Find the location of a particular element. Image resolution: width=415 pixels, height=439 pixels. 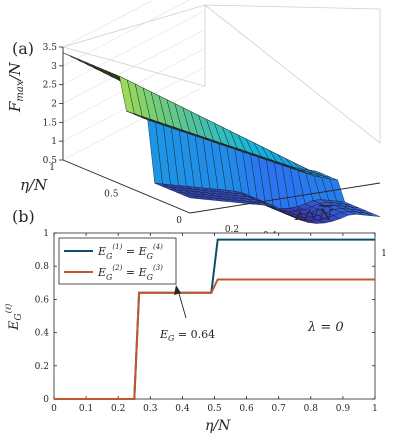

x-tick-label: 1 is located at coordinates (375, 409).